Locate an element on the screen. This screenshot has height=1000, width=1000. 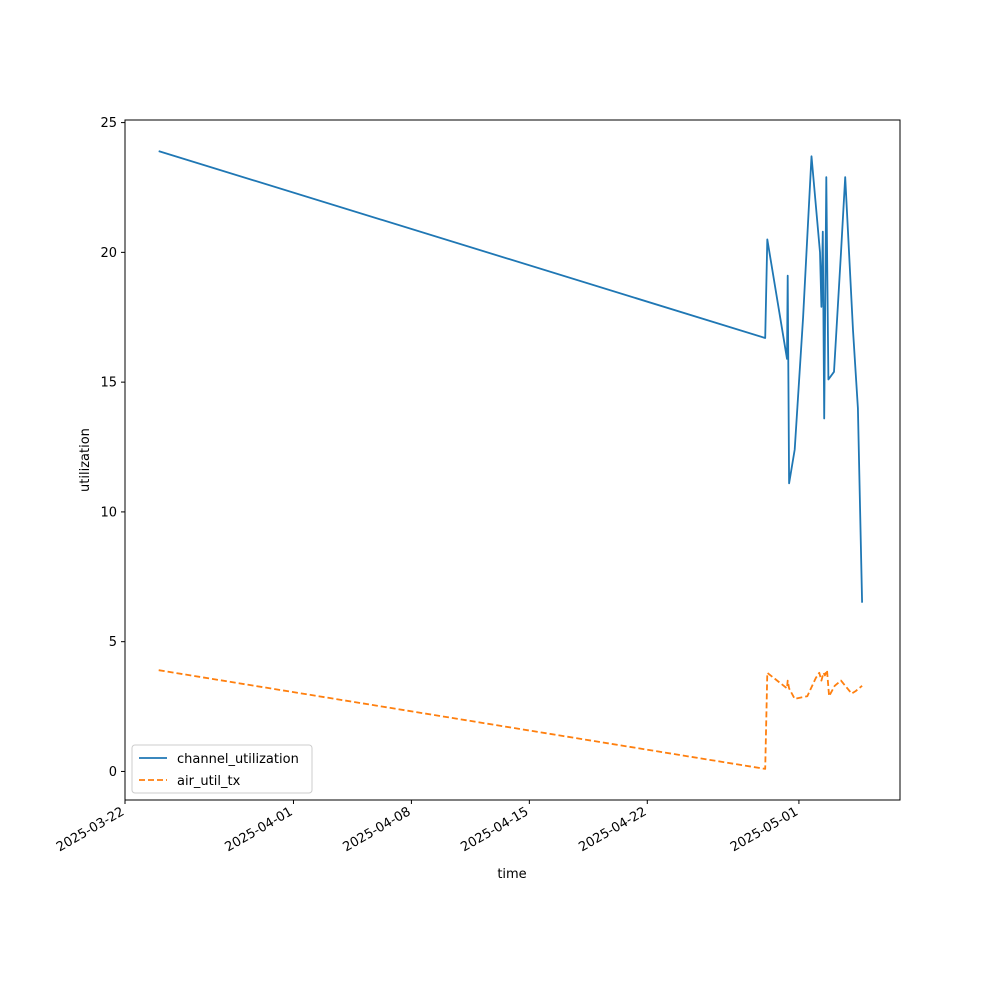
y-tick-label: 15 is located at coordinates (108, 383).